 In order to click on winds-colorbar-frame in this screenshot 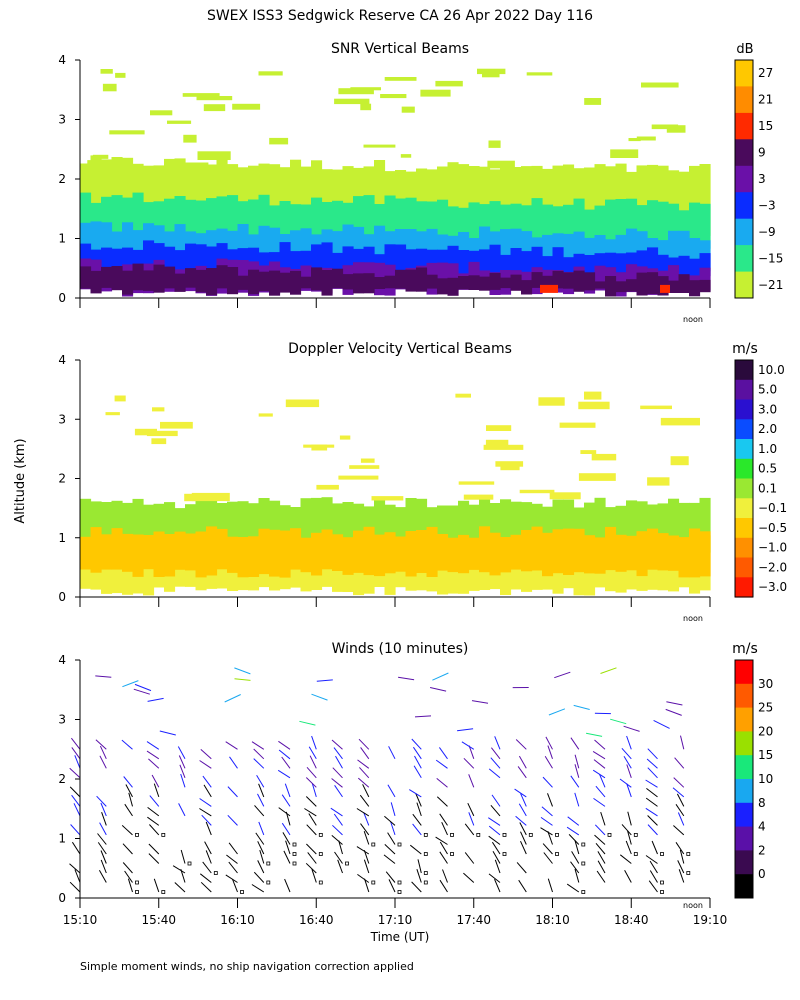, I will do `click(744, 779)`.